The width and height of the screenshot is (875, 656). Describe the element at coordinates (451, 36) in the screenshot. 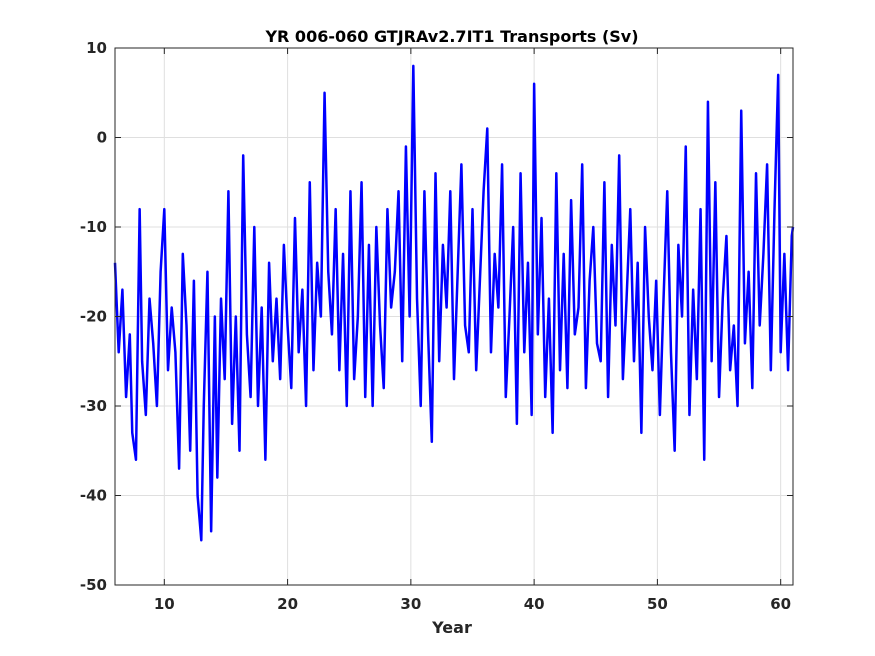

I see `chart-title: YR 006-060 GTJRAv2.7IT1 Transports (Sv)` at that location.